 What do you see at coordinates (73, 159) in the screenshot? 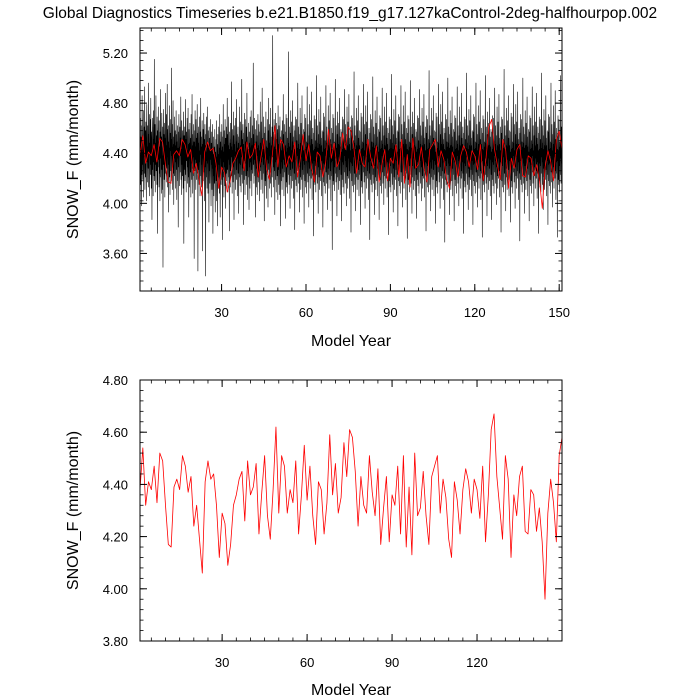
I see `top-y-axis-label: SNOW_F (mm/month)` at bounding box center [73, 159].